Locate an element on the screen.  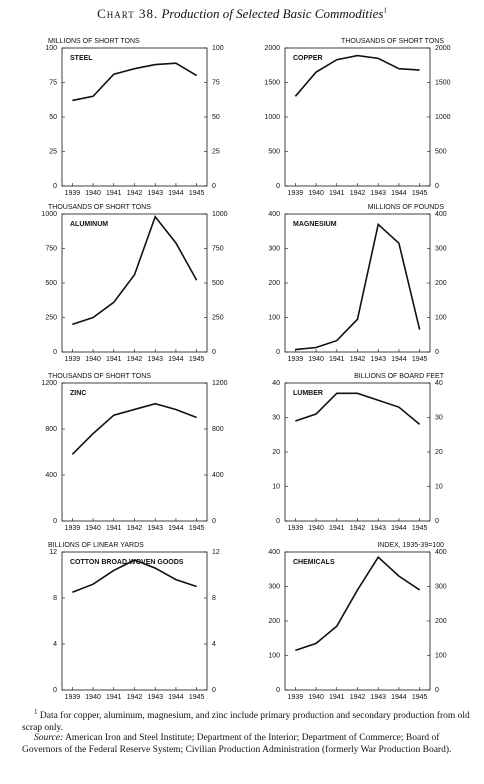
y-tick-label: 75 is located at coordinates (53, 82).